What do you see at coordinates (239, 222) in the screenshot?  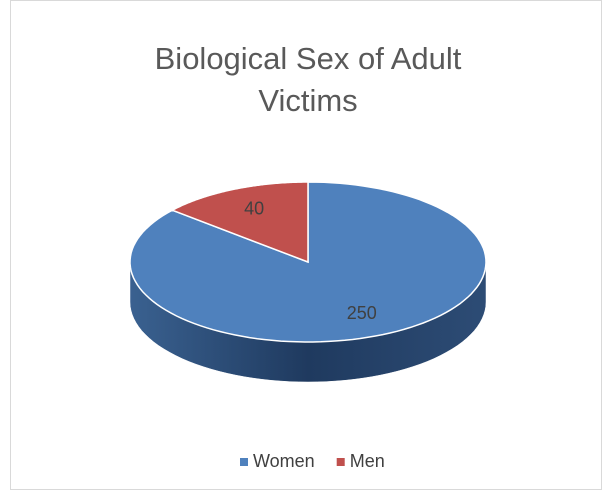 I see `slice` at bounding box center [239, 222].